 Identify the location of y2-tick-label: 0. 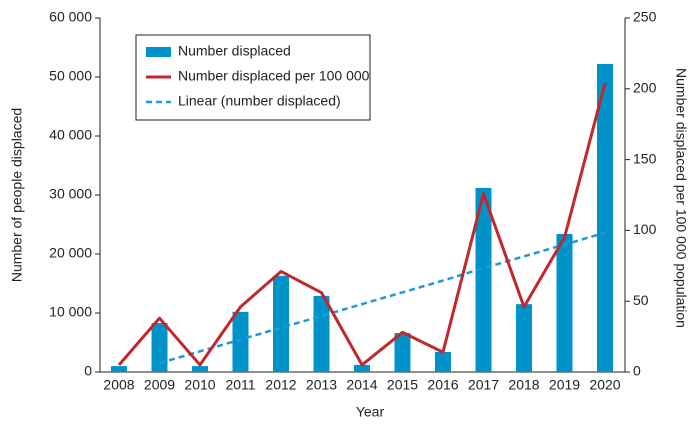
(637, 371).